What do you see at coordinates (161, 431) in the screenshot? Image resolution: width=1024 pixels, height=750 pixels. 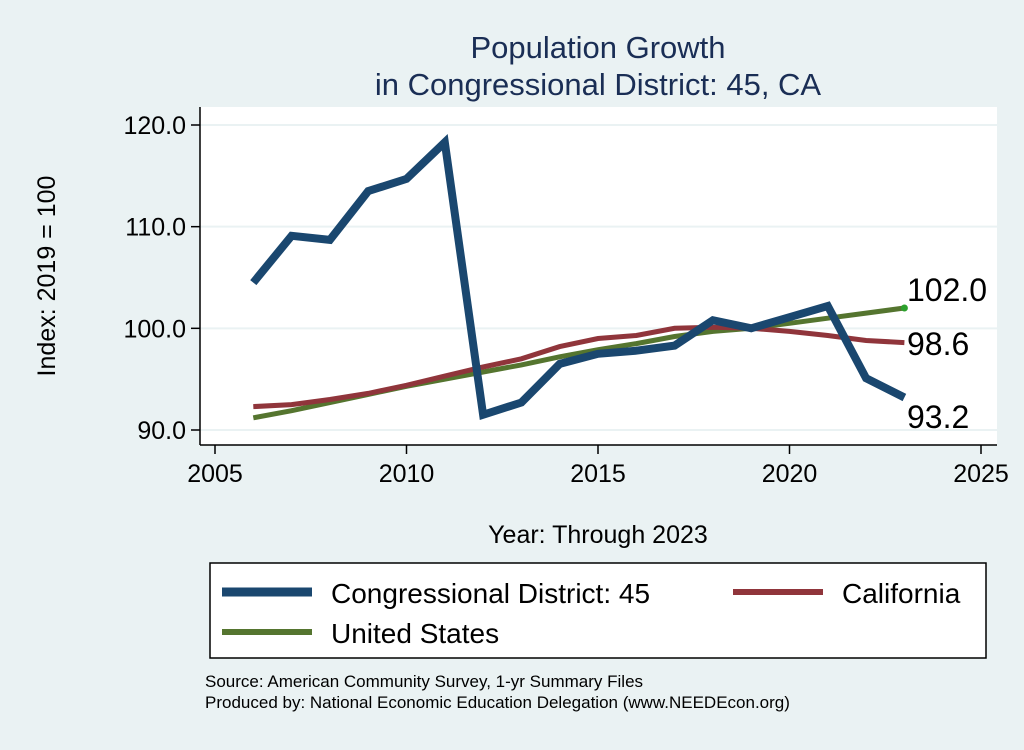 I see `y-tick-label: 90.0` at bounding box center [161, 431].